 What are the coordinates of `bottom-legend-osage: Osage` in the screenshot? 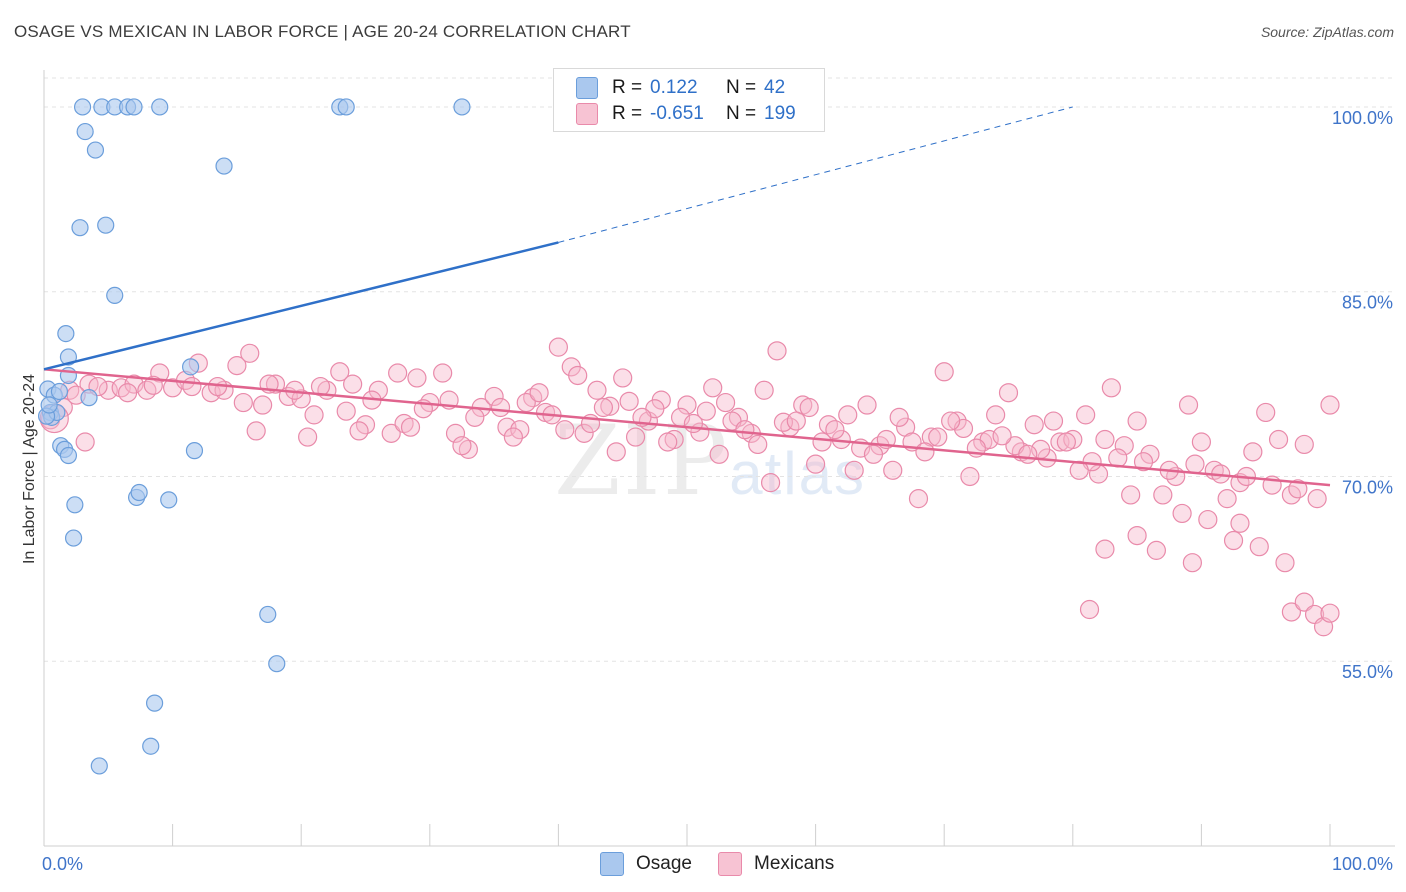 It's located at (646, 864).